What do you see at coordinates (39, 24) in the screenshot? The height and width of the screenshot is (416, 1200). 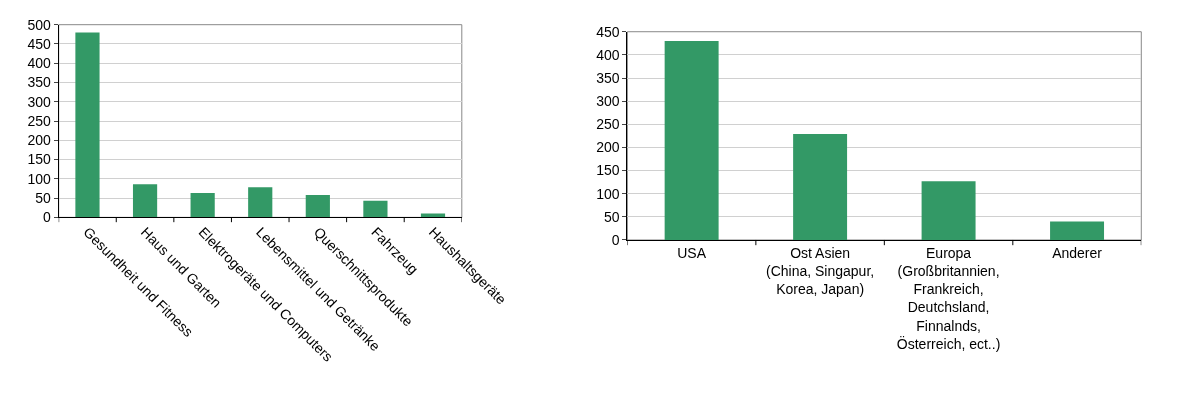 I see `y-tick-label: 500` at bounding box center [39, 24].